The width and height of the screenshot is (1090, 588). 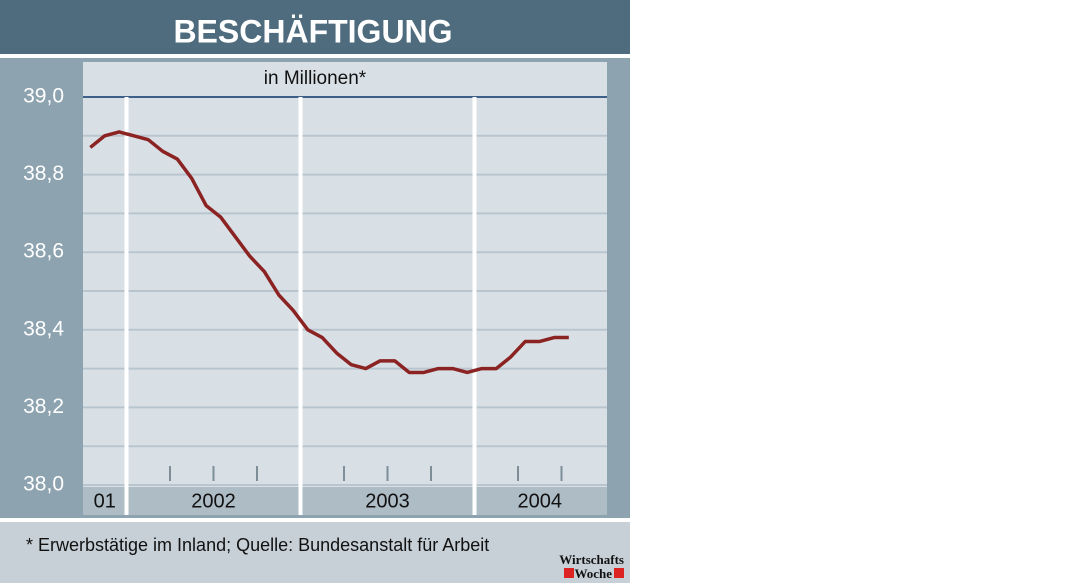 What do you see at coordinates (213, 501) in the screenshot?
I see `x-period-label: 2002` at bounding box center [213, 501].